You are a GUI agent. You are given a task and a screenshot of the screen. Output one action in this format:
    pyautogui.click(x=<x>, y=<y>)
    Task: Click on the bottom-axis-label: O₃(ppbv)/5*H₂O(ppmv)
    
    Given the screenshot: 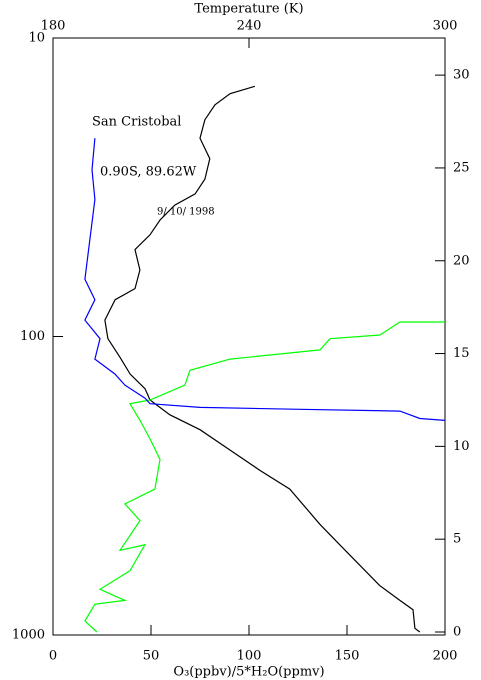 What is the action you would take?
    pyautogui.click(x=248, y=672)
    